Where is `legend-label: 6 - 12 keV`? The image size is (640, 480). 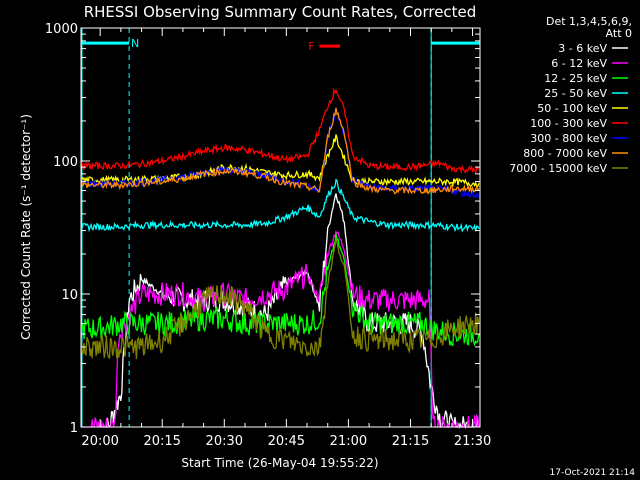 legend-label: 6 - 12 keV is located at coordinates (579, 63).